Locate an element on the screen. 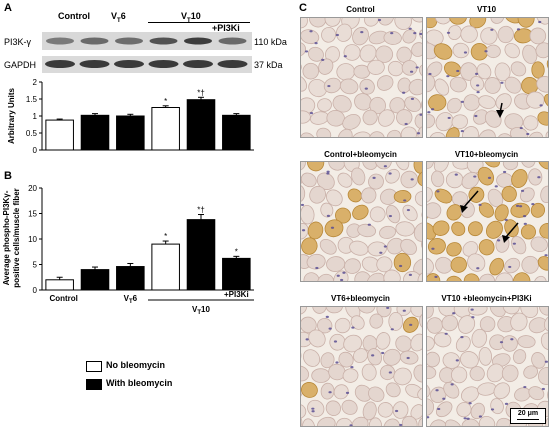 The width and height of the screenshot is (550, 434). y-tick-label: 0 is located at coordinates (35, 290).